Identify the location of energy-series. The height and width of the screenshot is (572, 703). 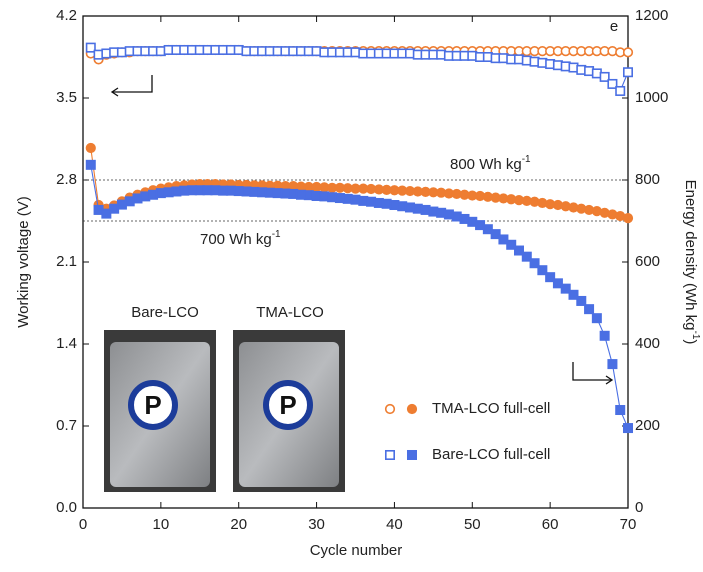
(359, 183).